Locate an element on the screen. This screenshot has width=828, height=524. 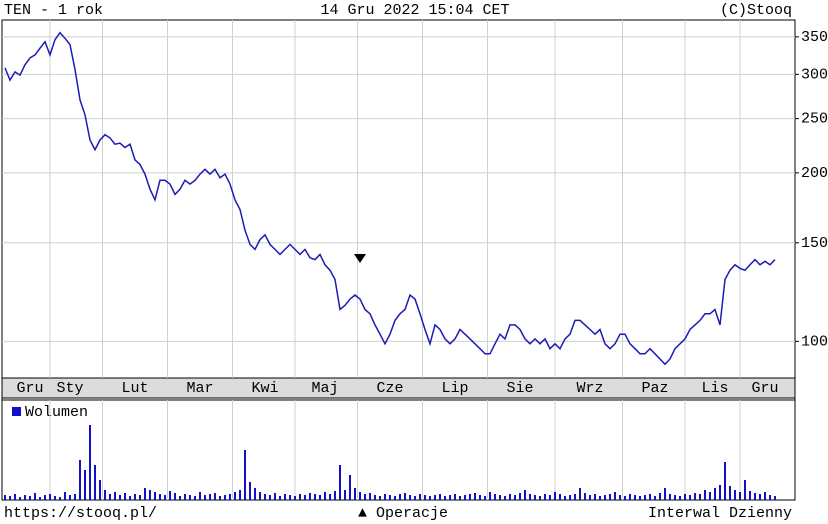
y-tick-label: 300 is located at coordinates (814, 74).